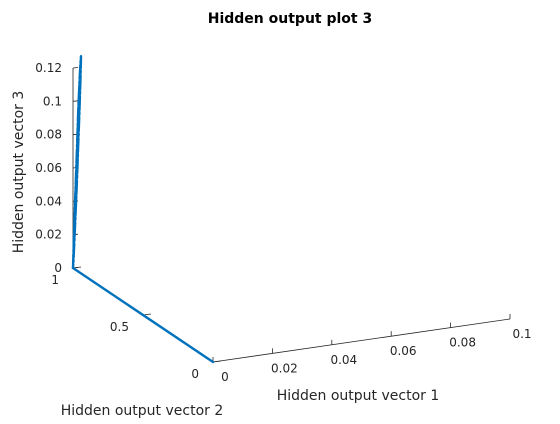 The image size is (560, 424). I want to click on series-line-loop, so click(77, 162).